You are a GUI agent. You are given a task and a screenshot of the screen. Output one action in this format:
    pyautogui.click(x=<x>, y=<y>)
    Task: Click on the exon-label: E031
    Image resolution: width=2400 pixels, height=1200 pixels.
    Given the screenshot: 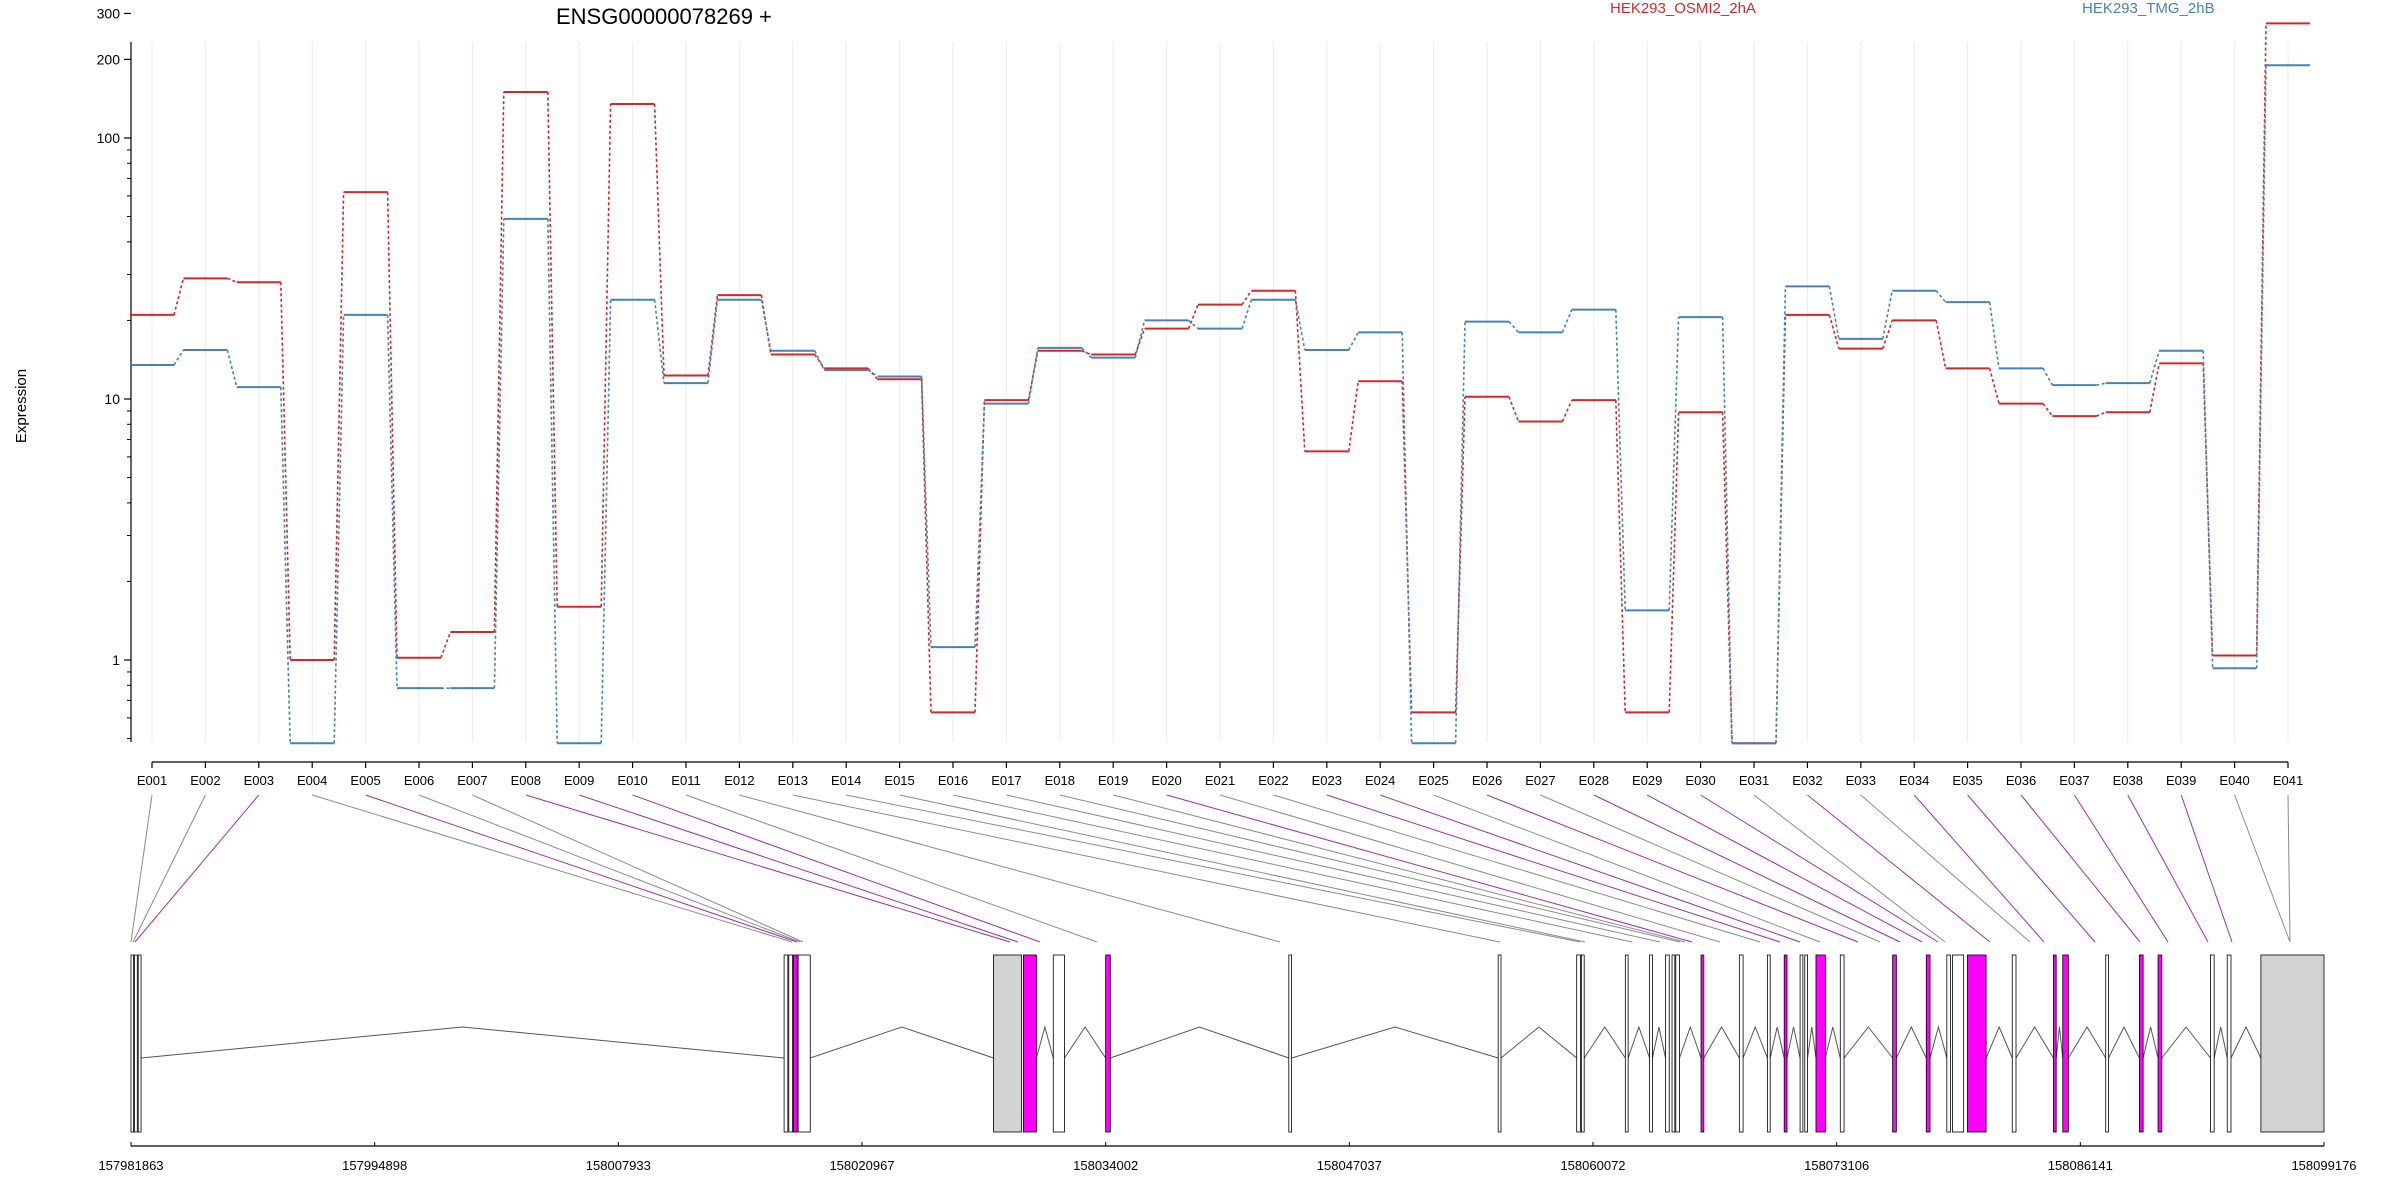 What is the action you would take?
    pyautogui.click(x=1754, y=780)
    